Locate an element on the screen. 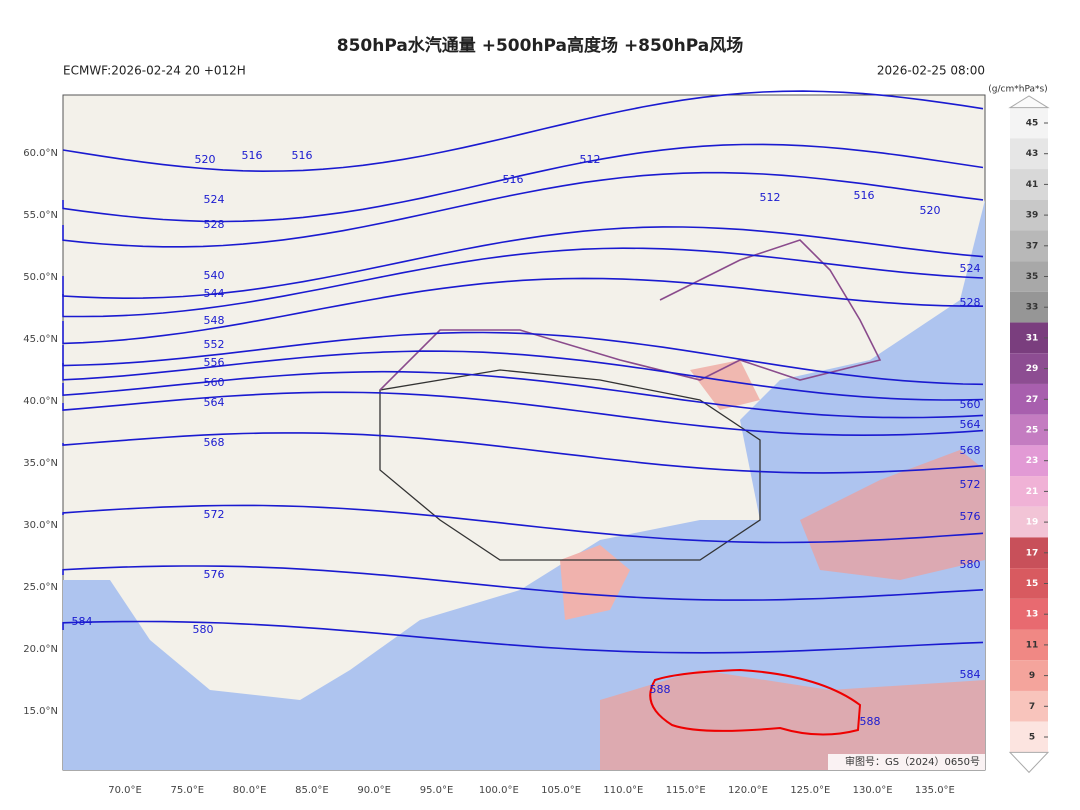 Image resolution: width=1080 pixels, height=810 pixels. colorbar-label: 7 is located at coordinates (1032, 707).